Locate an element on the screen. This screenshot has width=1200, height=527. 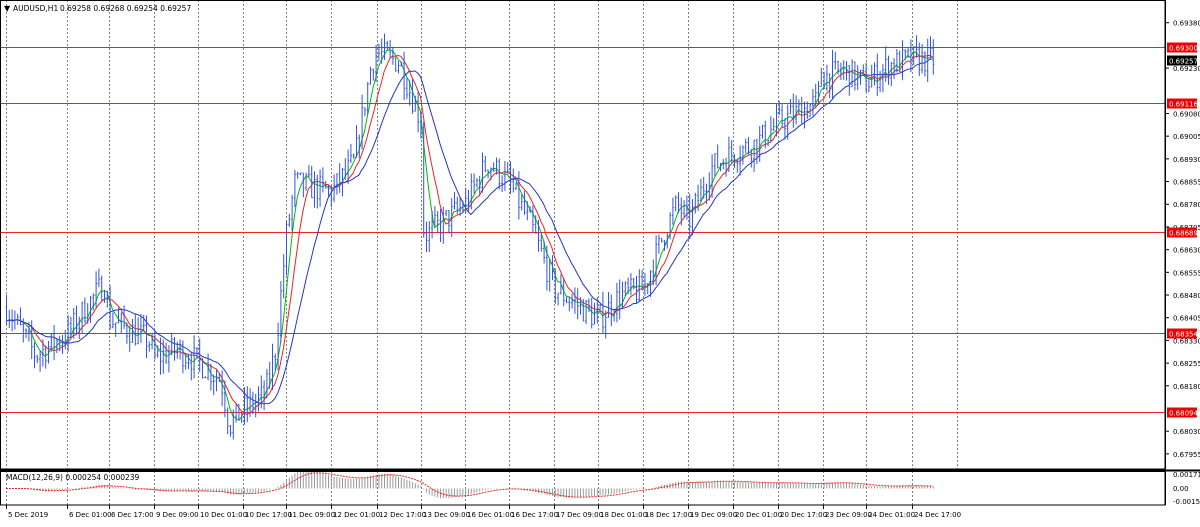
x-tick-label: 18 Dec 01:00 is located at coordinates (623, 515).